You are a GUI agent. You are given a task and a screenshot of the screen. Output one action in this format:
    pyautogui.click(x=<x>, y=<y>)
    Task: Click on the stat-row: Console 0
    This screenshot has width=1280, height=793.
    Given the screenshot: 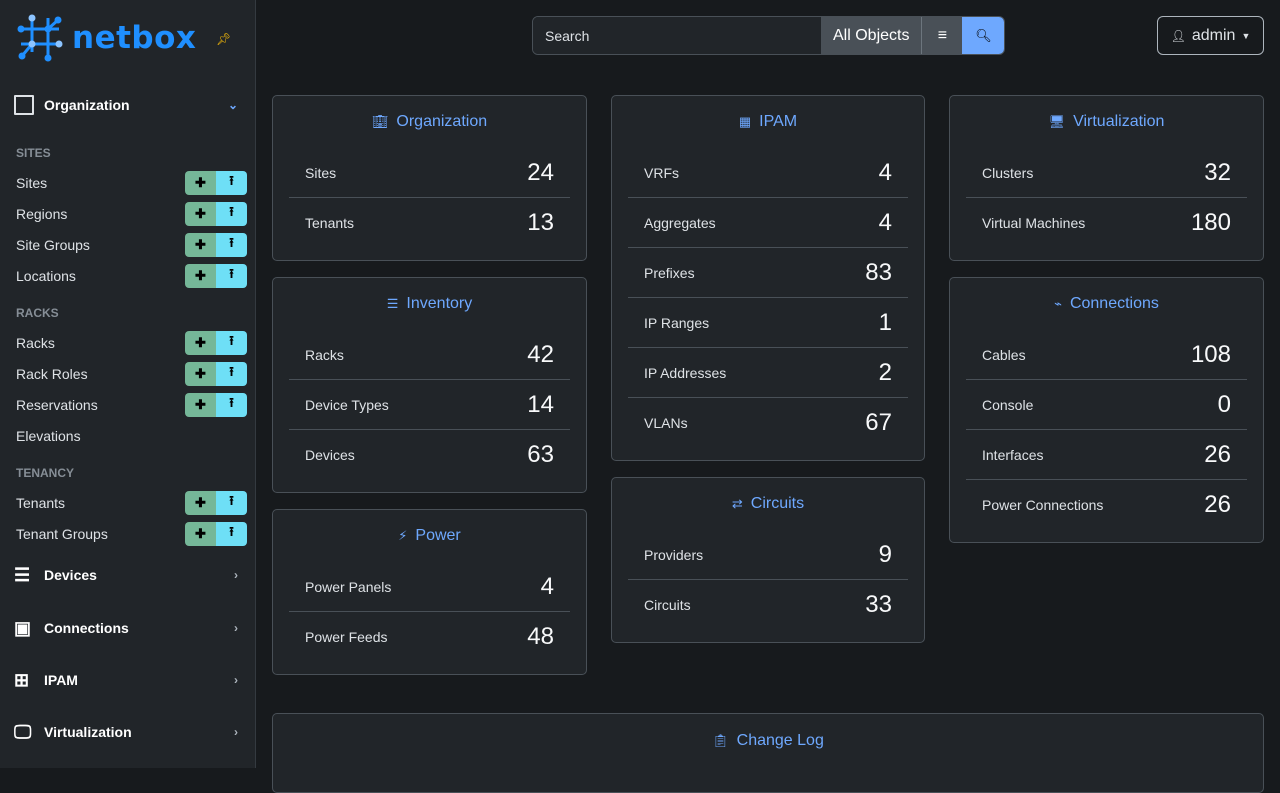 What is the action you would take?
    pyautogui.click(x=1106, y=405)
    